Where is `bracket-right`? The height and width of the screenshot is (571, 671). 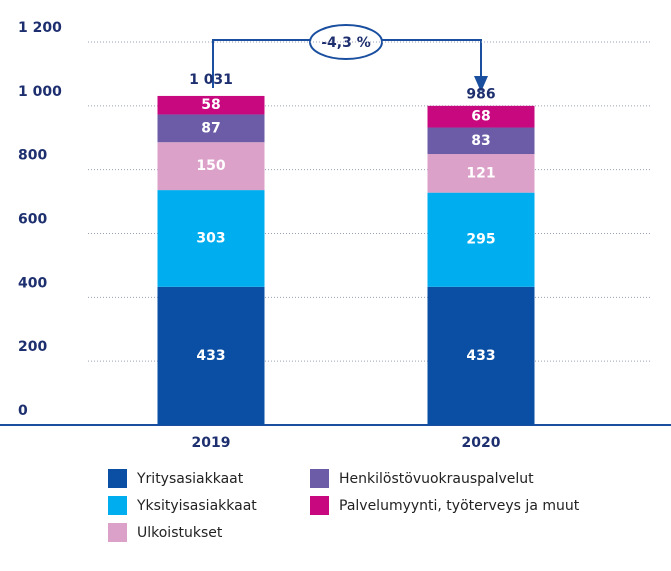 bracket-right is located at coordinates (432, 58).